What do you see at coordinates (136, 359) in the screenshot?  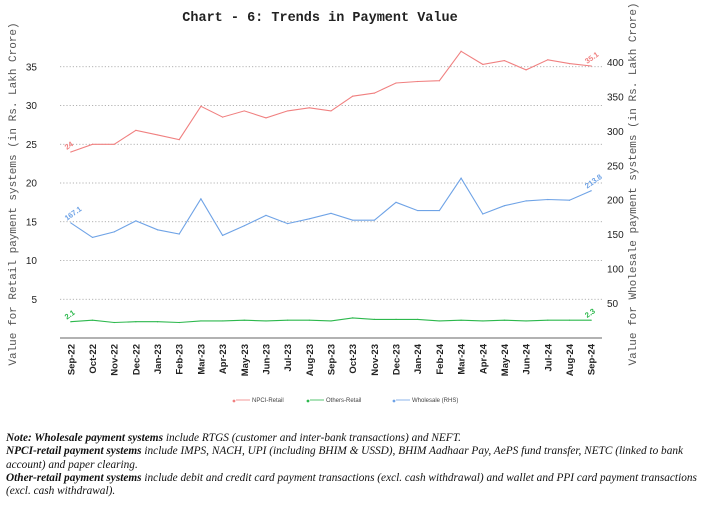 I see `x-tick-label: Dec-22` at bounding box center [136, 359].